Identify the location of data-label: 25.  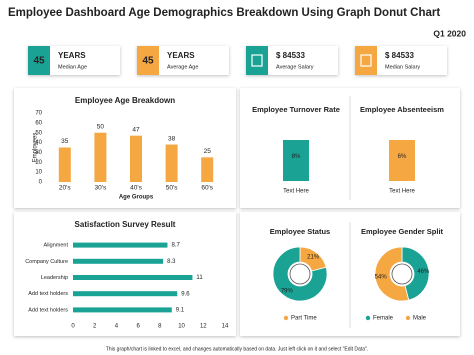
(208, 151).